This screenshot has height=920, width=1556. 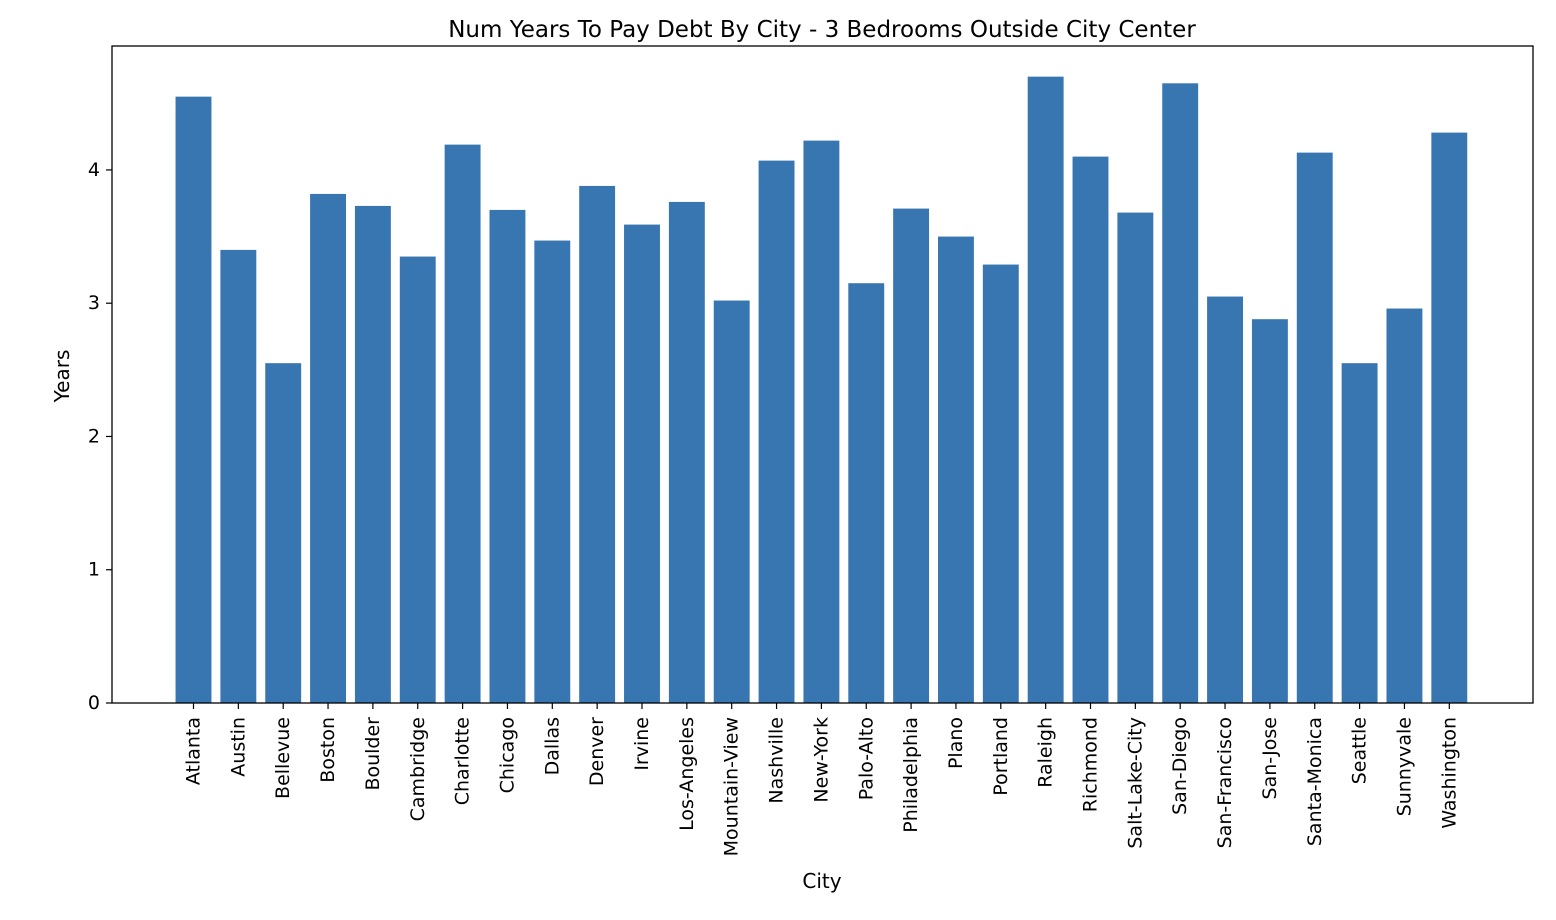 What do you see at coordinates (552, 471) in the screenshot?
I see `bar-dallas` at bounding box center [552, 471].